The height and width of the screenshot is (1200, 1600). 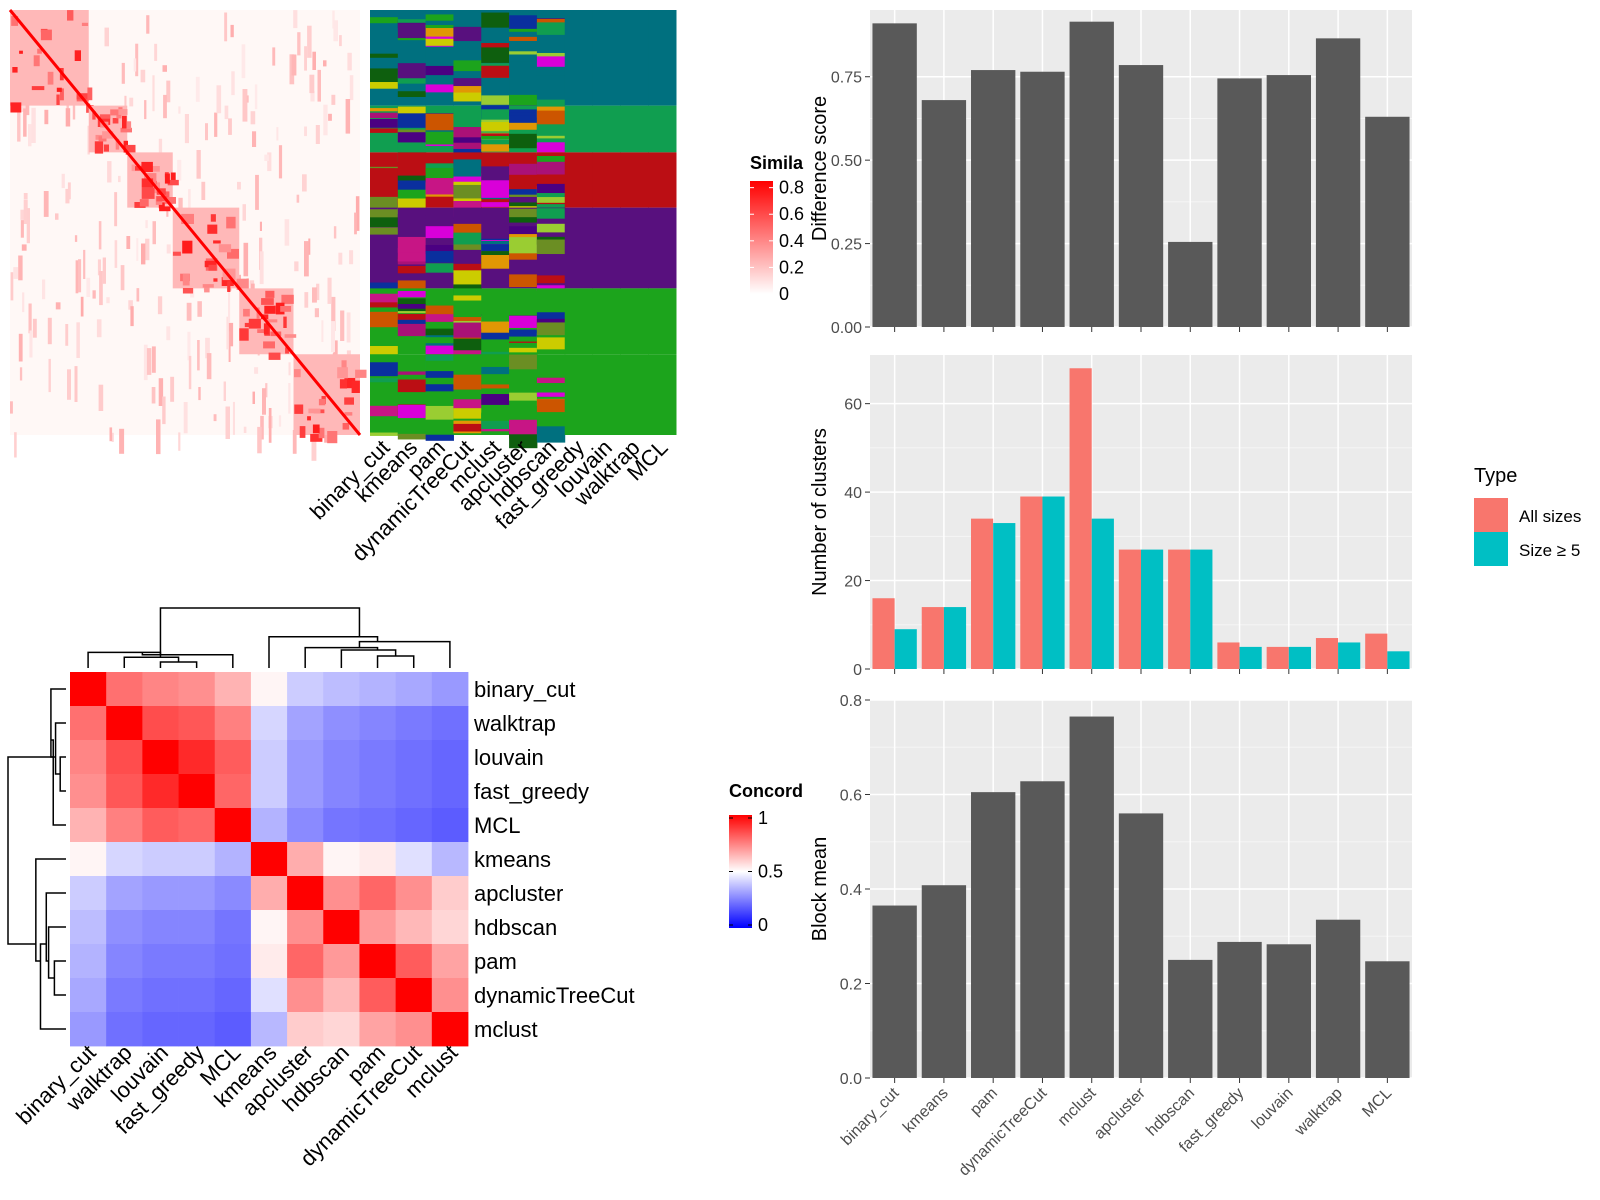 I want to click on x-tick-label: pam, so click(x=984, y=1102).